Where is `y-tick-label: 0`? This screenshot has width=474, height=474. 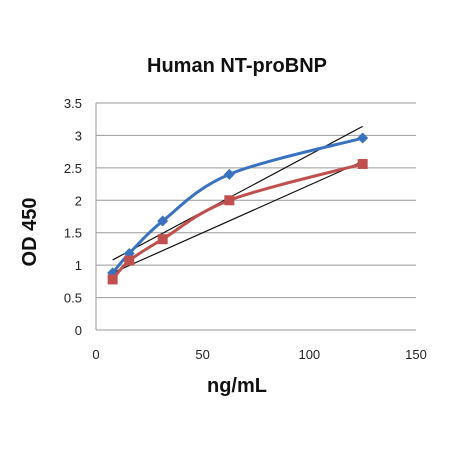 y-tick-label: 0 is located at coordinates (78, 330).